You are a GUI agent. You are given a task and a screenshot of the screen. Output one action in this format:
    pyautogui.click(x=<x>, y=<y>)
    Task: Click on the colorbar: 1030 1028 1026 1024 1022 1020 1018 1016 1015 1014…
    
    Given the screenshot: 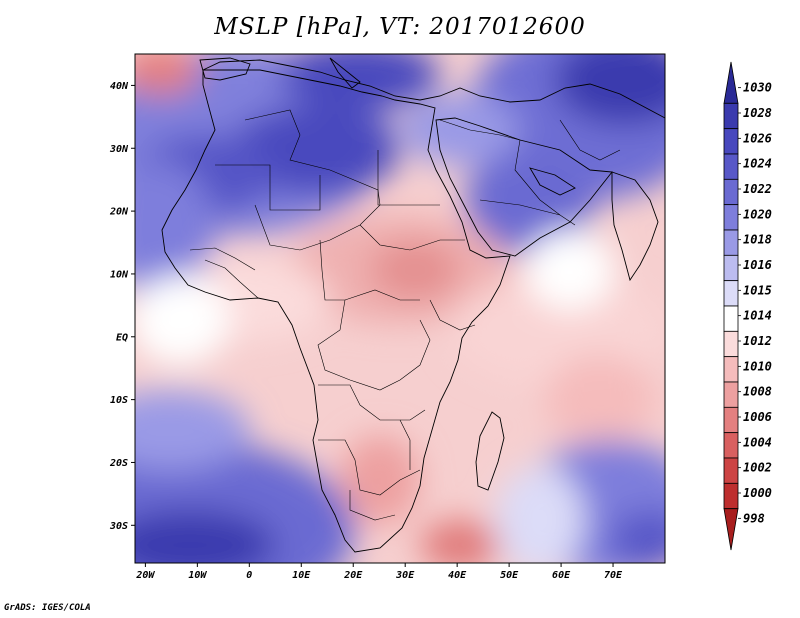 What is the action you would take?
    pyautogui.click(x=747, y=306)
    